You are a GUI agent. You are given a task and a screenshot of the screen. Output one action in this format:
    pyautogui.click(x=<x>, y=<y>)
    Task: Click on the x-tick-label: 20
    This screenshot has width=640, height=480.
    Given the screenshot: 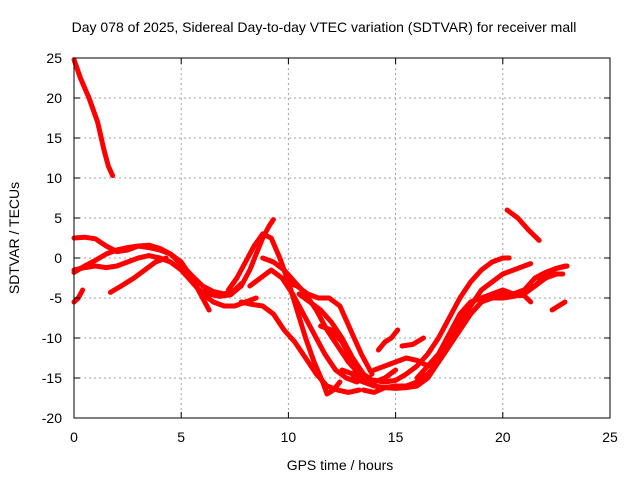 What is the action you would take?
    pyautogui.click(x=503, y=437)
    